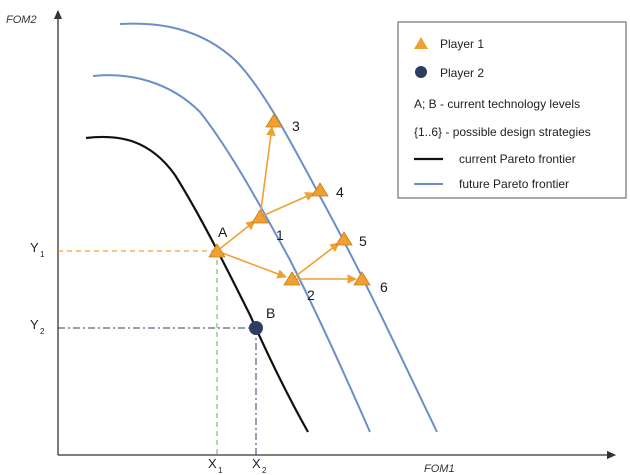  Describe the element at coordinates (217, 250) in the screenshot. I see `point-a-triangle` at that location.